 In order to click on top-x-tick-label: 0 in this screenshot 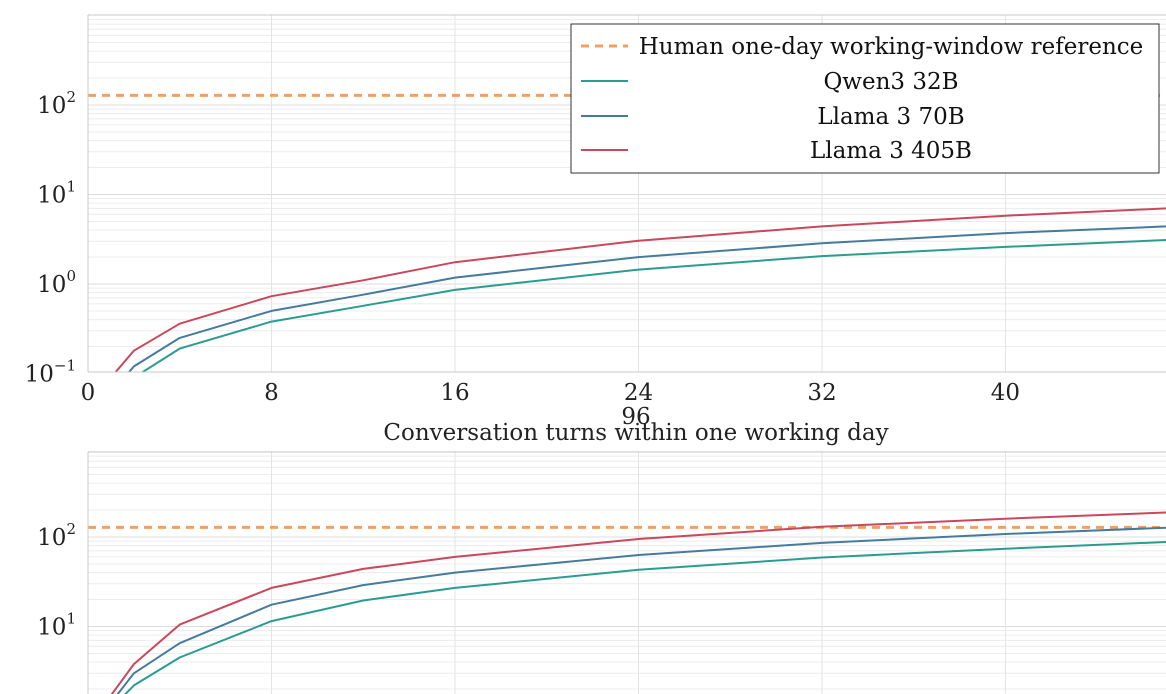, I will do `click(88, 393)`.